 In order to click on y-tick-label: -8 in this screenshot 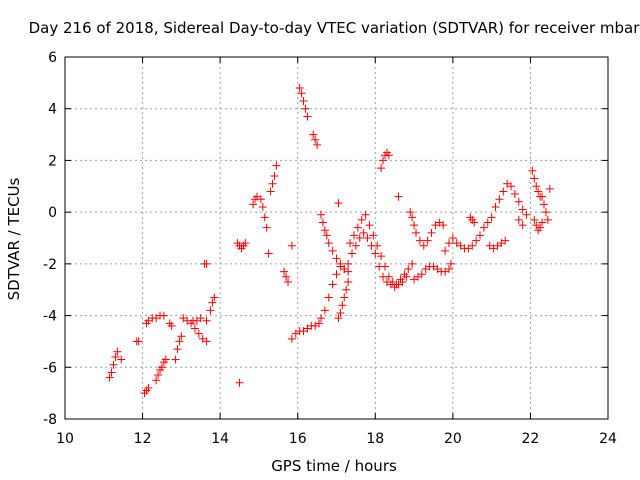, I will do `click(50, 420)`.